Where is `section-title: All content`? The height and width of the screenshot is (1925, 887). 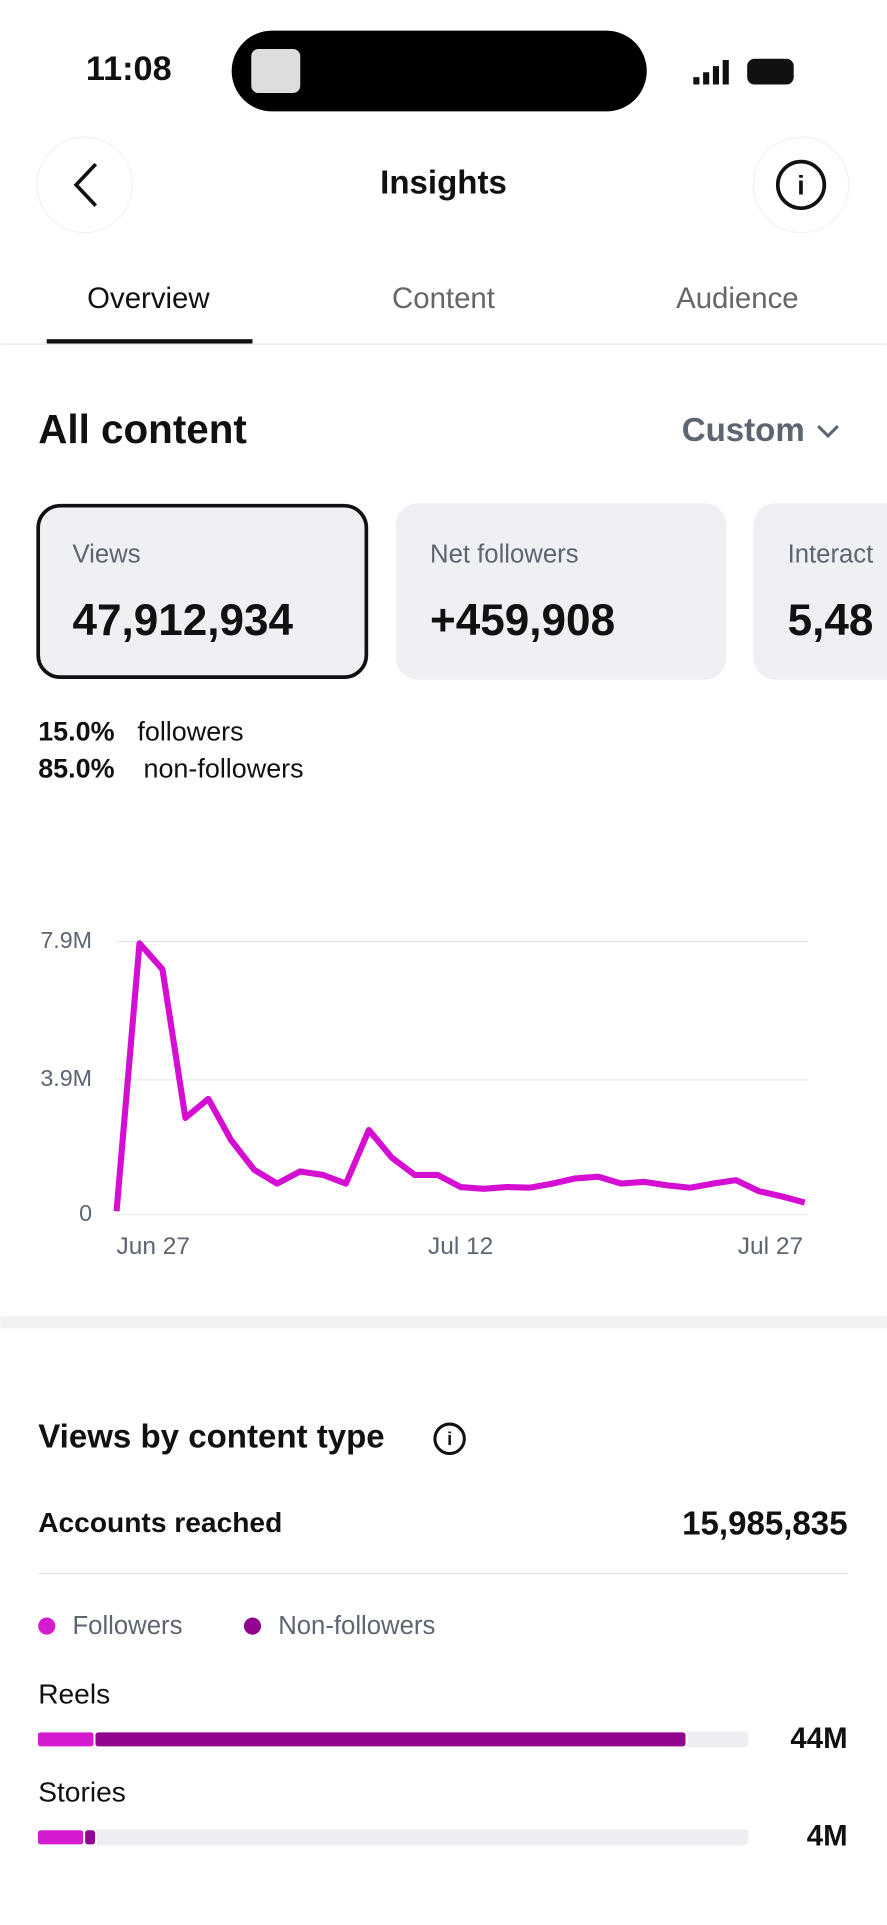
section-title: All content is located at coordinates (142, 429).